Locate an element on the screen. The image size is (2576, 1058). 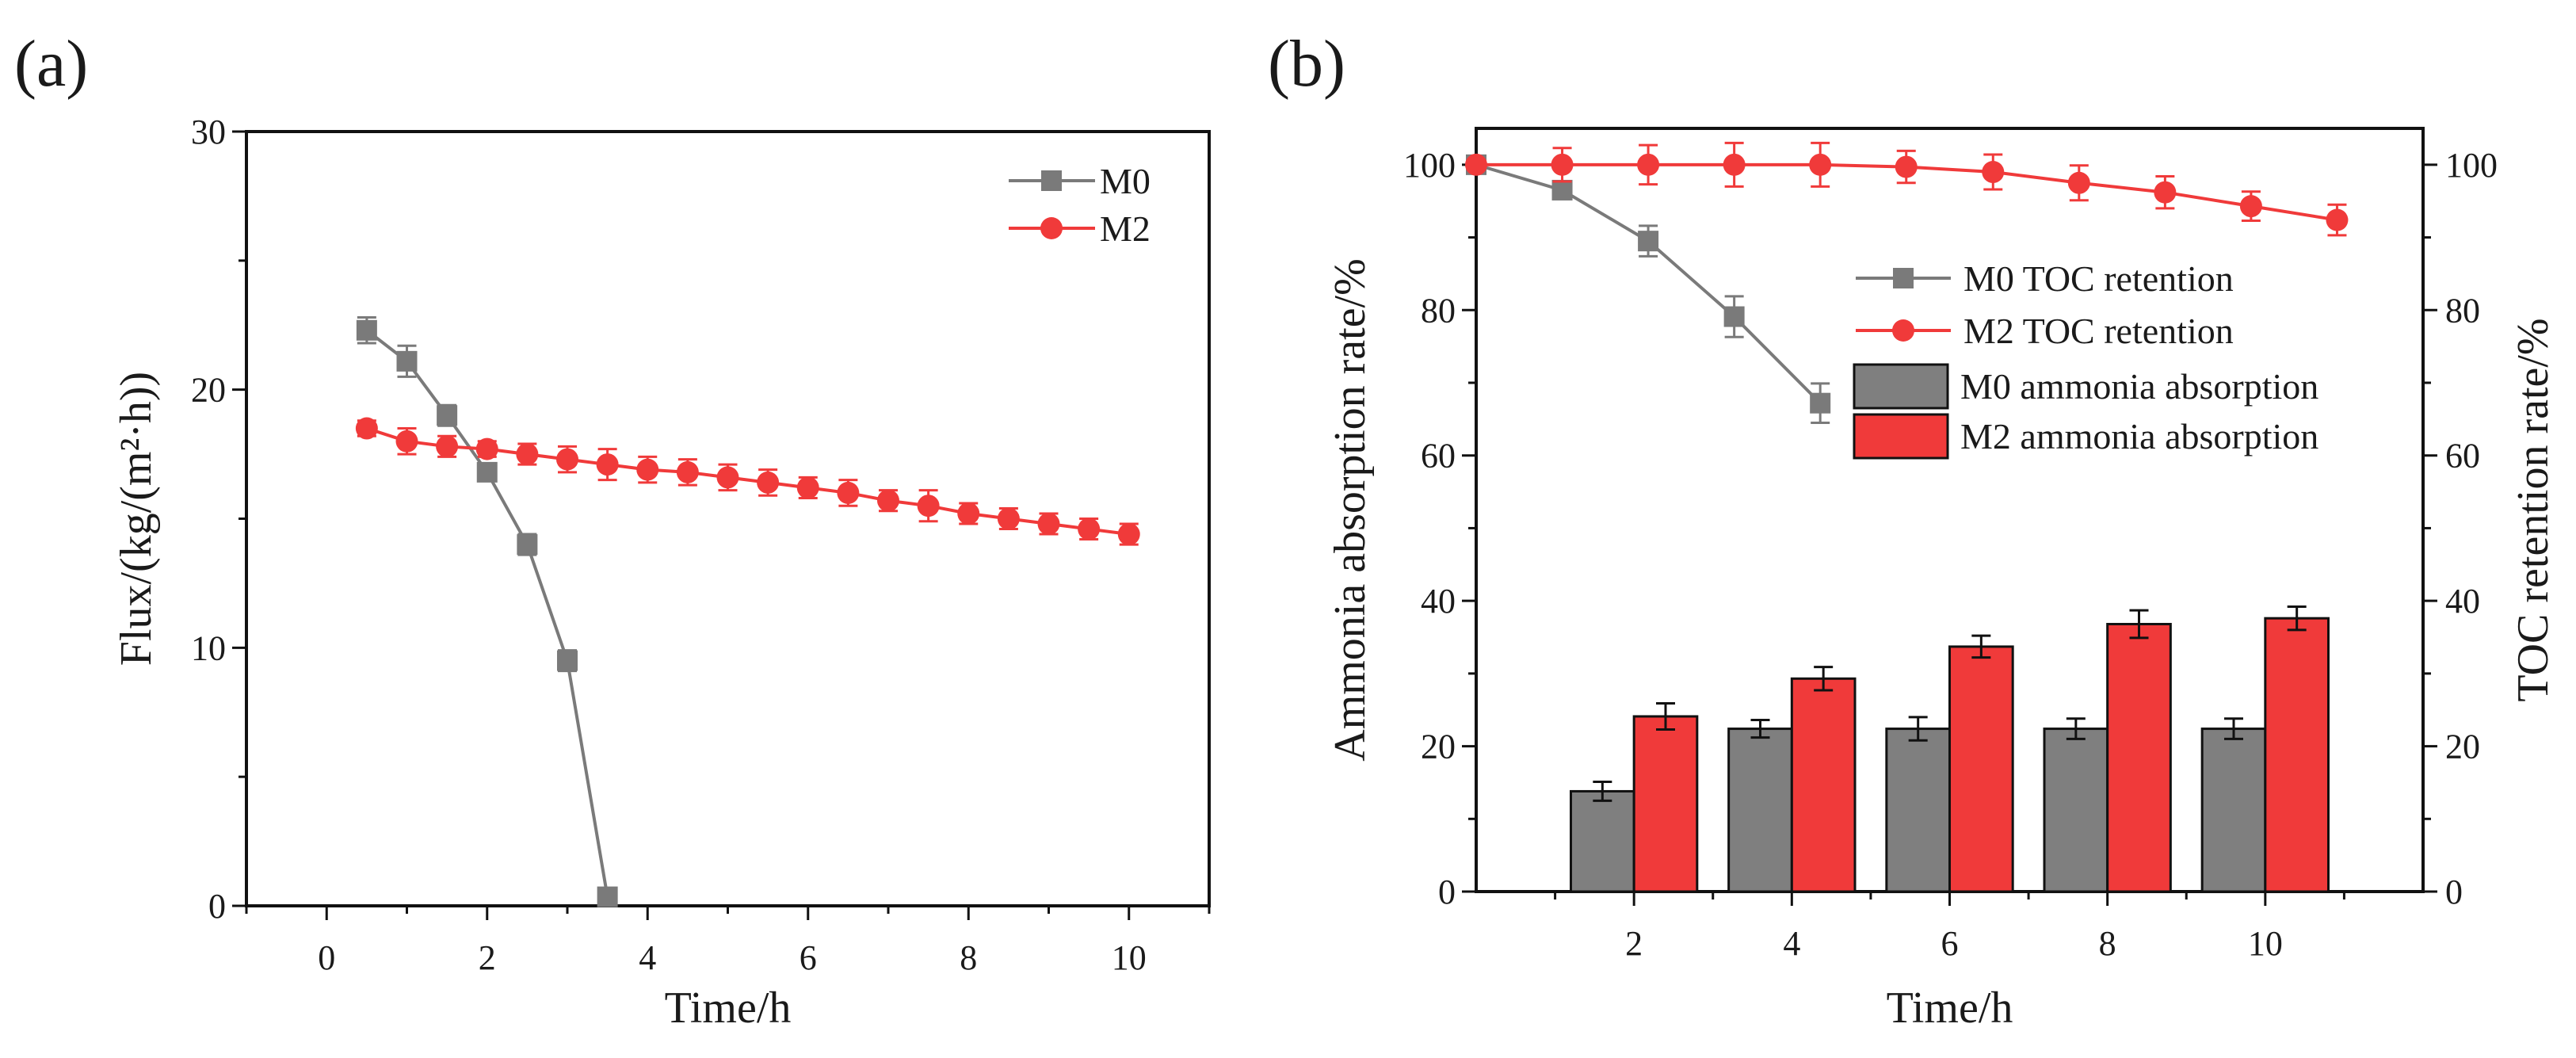
panel-label-b: (b) is located at coordinates (1306, 64).